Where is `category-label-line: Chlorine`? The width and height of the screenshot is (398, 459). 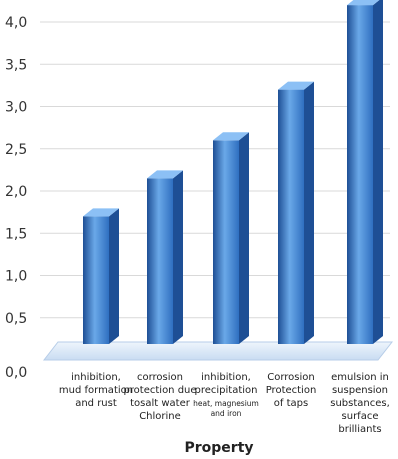
category-label-line: Chlorine is located at coordinates (160, 416).